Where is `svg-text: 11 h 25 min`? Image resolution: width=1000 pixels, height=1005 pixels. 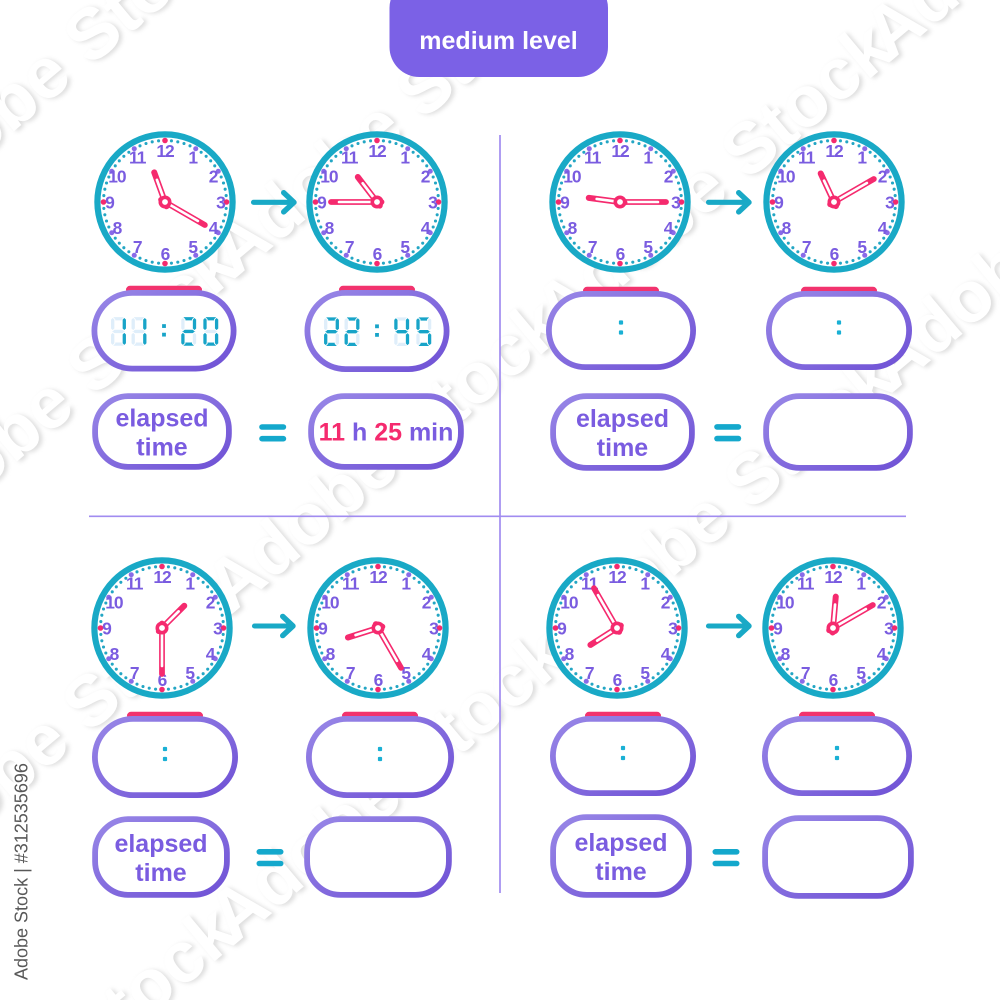 svg-text: 11 h 25 min is located at coordinates (386, 433).